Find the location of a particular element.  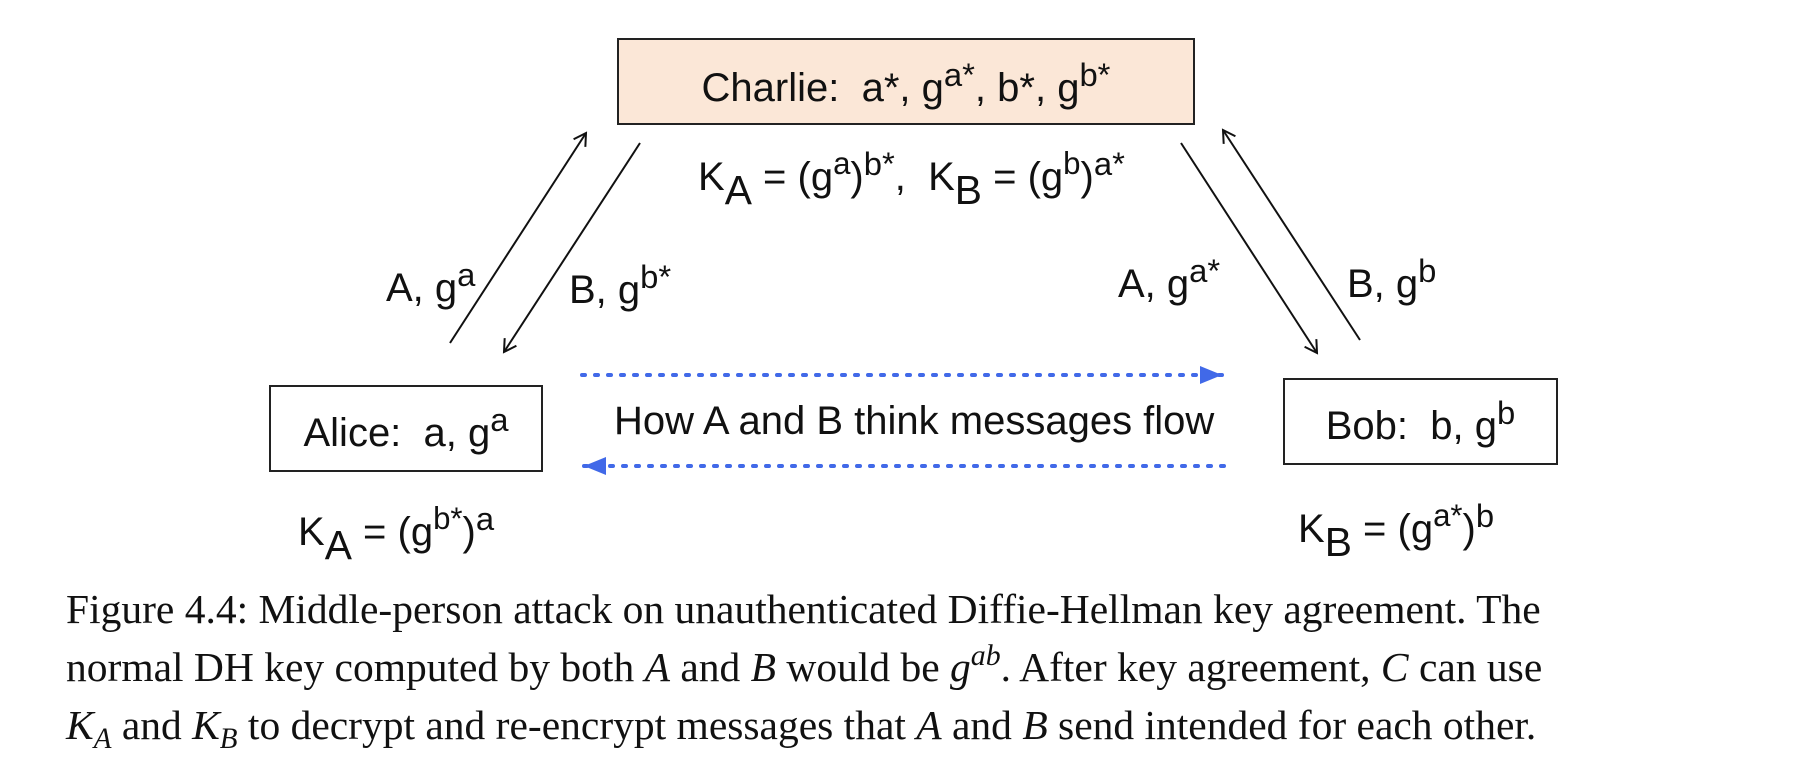

arrow-alice-to-charlie is located at coordinates (518, 237).